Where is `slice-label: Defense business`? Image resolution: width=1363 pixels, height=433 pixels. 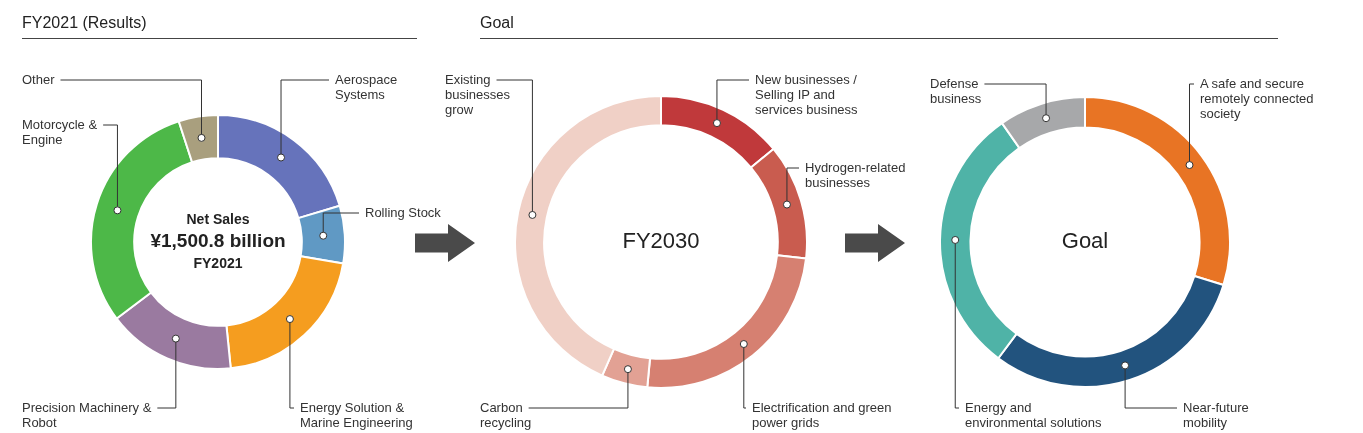
slice-label: Defense business is located at coordinates (956, 90).